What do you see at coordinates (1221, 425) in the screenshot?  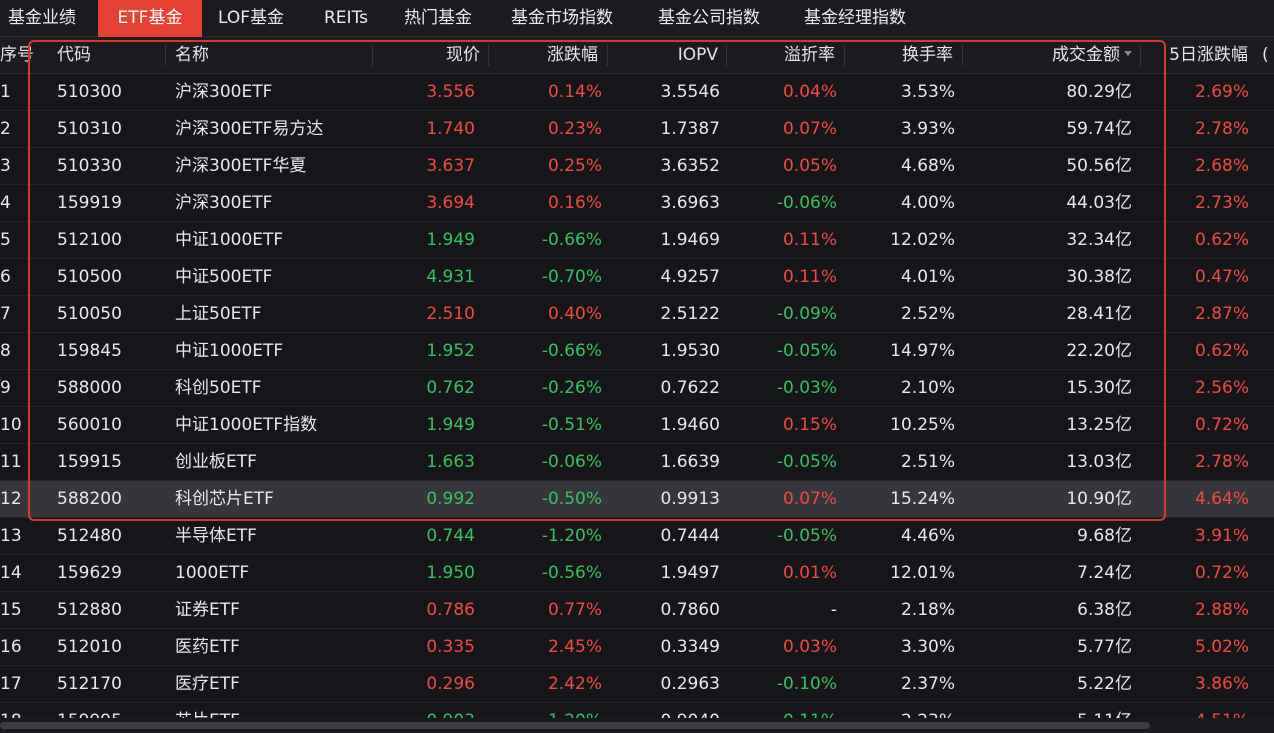 I see `cell-change-5d: 0.72%` at bounding box center [1221, 425].